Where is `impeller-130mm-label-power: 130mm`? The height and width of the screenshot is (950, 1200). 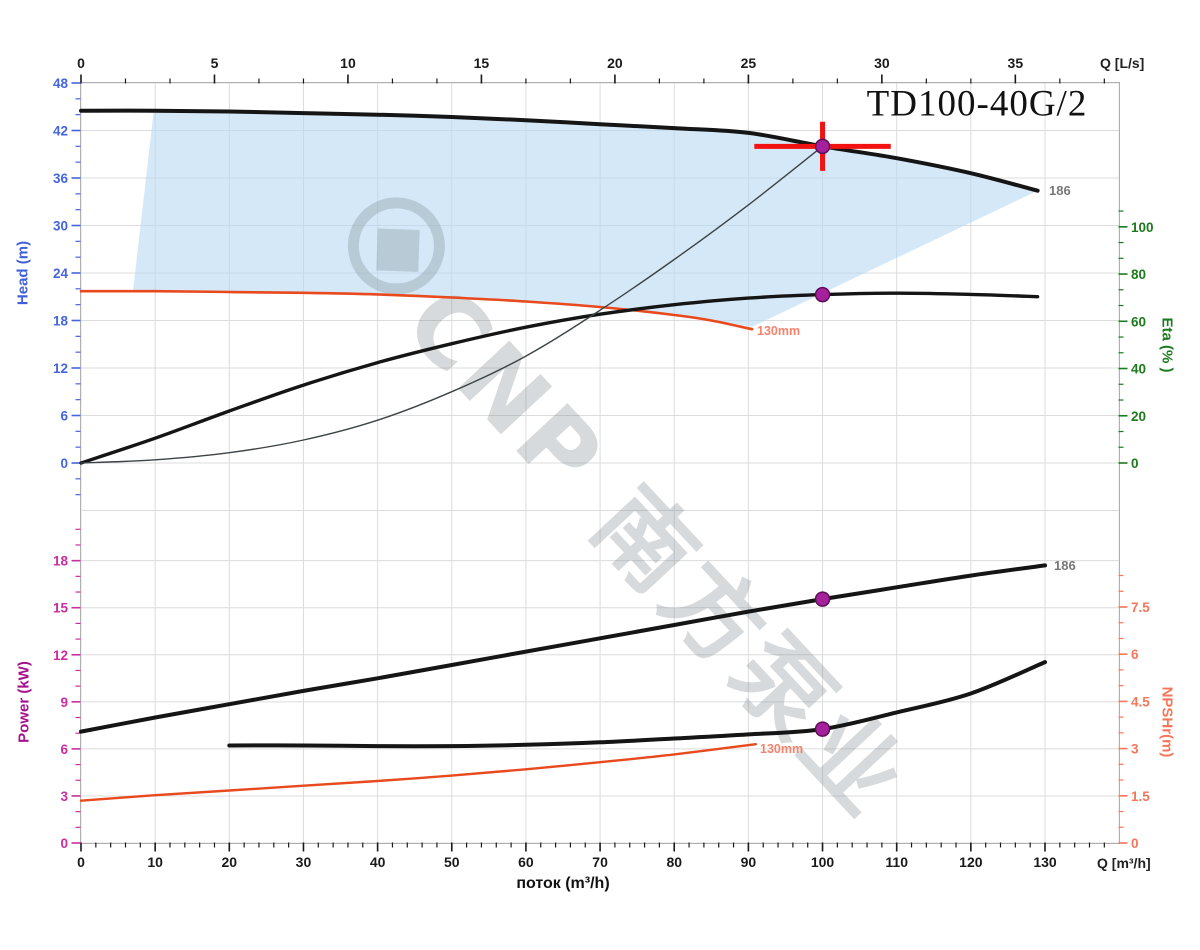 impeller-130mm-label-power: 130mm is located at coordinates (782, 749).